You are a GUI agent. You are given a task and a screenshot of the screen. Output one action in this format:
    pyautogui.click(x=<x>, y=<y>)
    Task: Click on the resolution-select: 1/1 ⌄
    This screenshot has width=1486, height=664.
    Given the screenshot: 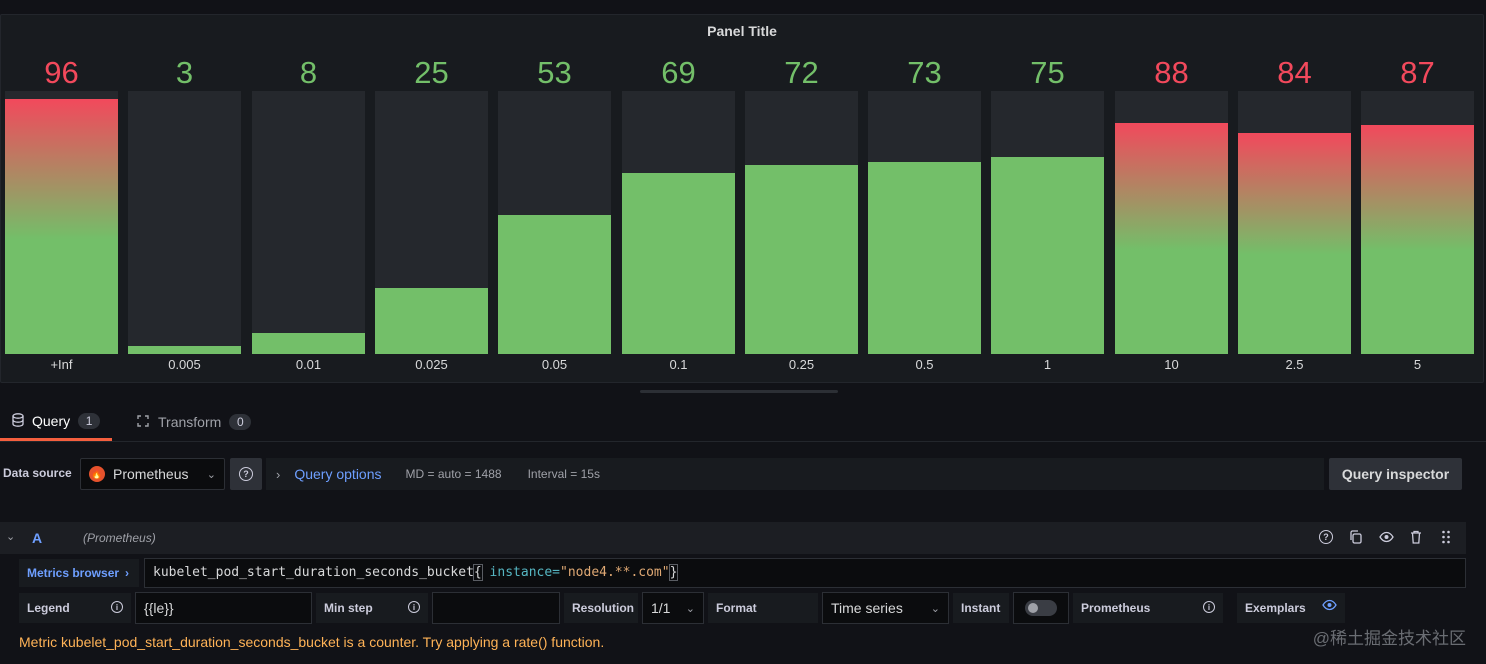 What is the action you would take?
    pyautogui.click(x=673, y=608)
    